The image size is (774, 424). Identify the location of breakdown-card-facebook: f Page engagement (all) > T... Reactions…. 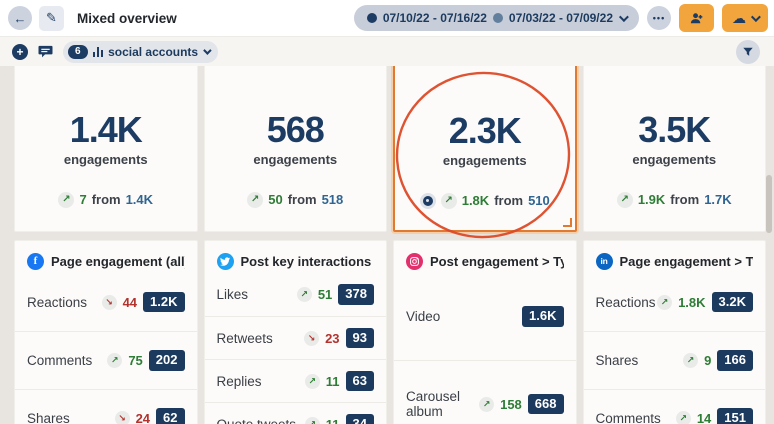
(106, 332).